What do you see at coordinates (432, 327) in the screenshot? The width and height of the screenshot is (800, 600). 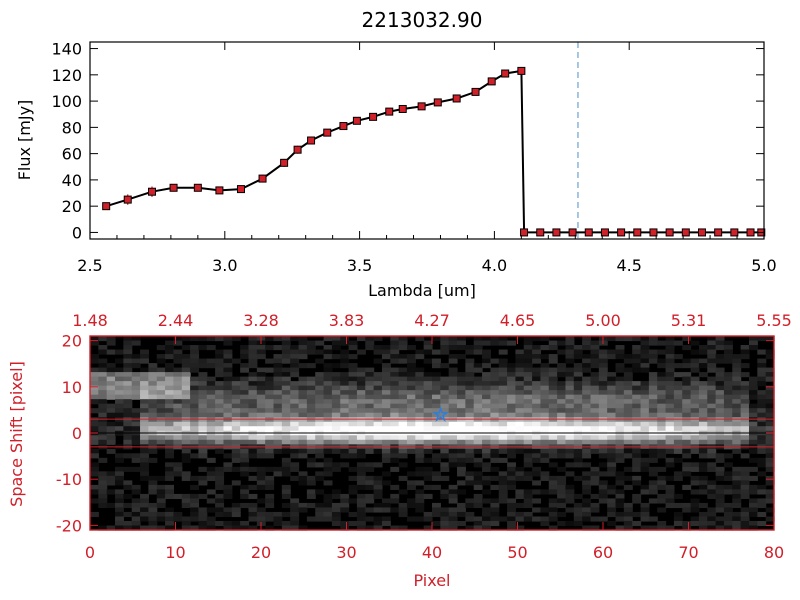 I see `image-top-wavelength-ticks: 1.48 2.44 3.28 3.83 4.27 4.65 5.00 5.31 5.55` at bounding box center [432, 327].